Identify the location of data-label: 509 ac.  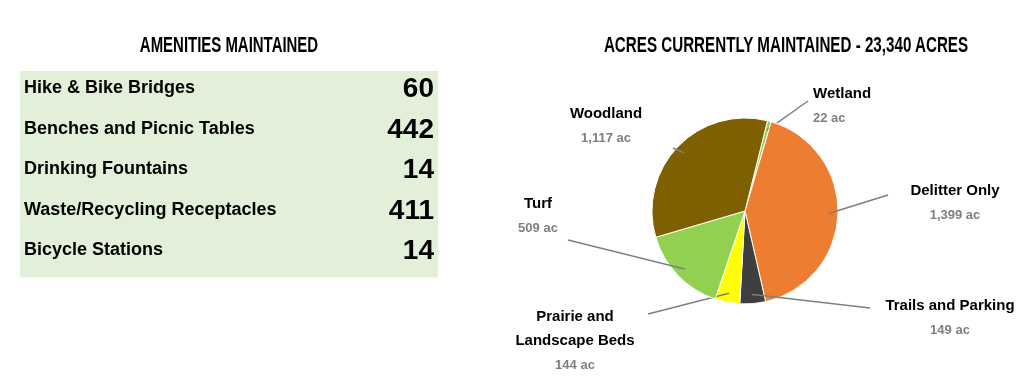
(538, 227).